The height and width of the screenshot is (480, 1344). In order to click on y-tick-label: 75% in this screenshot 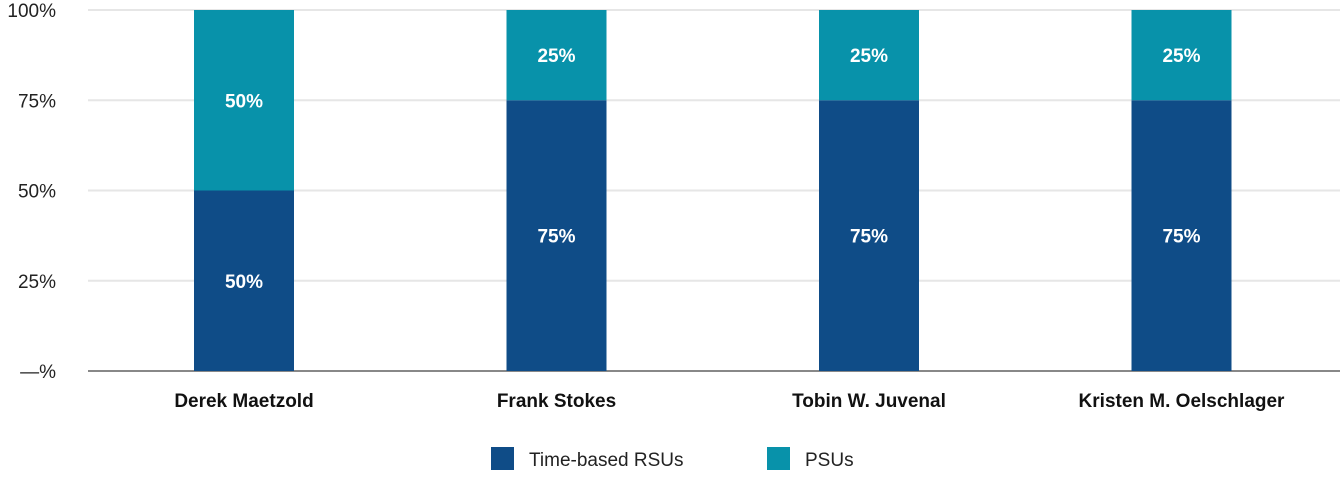, I will do `click(37, 101)`.